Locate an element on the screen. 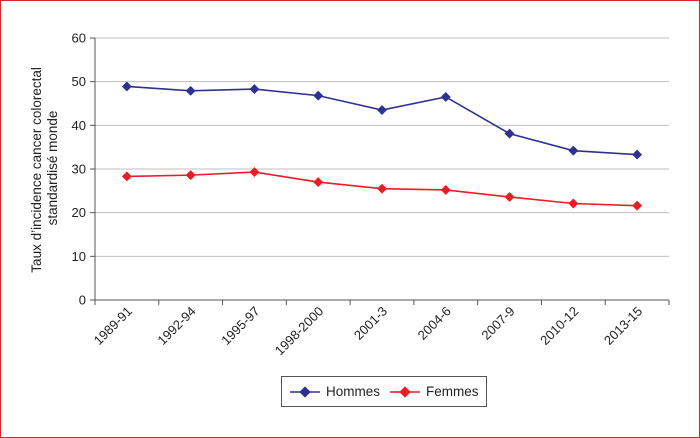 The image size is (700, 438). x-tick-label: 1989-91 is located at coordinates (113, 326).